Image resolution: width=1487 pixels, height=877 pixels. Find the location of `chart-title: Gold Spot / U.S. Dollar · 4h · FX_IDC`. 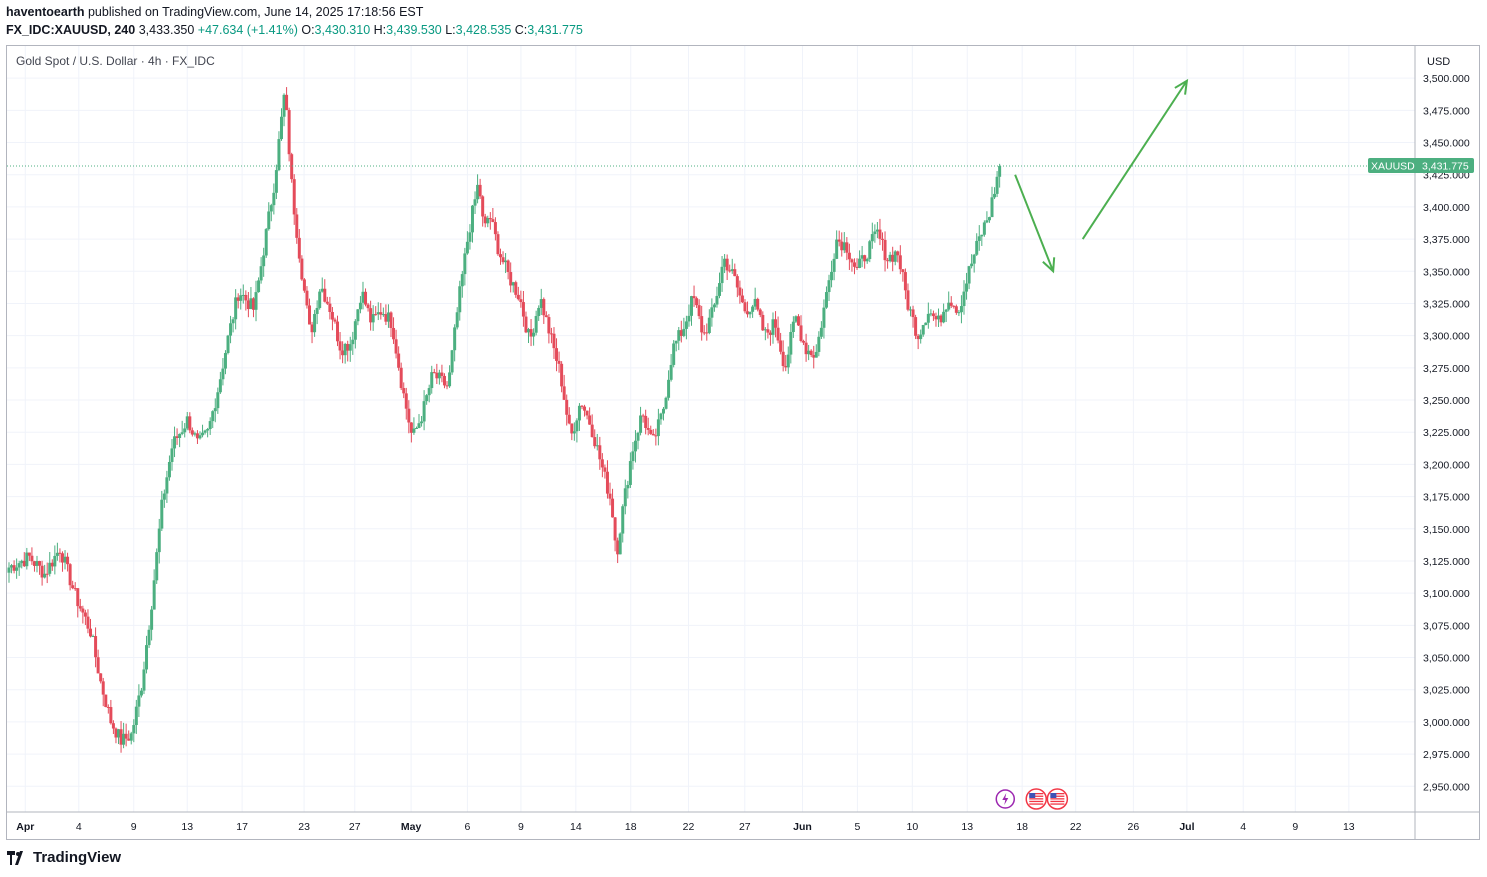

chart-title: Gold Spot / U.S. Dollar · 4h · FX_IDC is located at coordinates (115, 61).